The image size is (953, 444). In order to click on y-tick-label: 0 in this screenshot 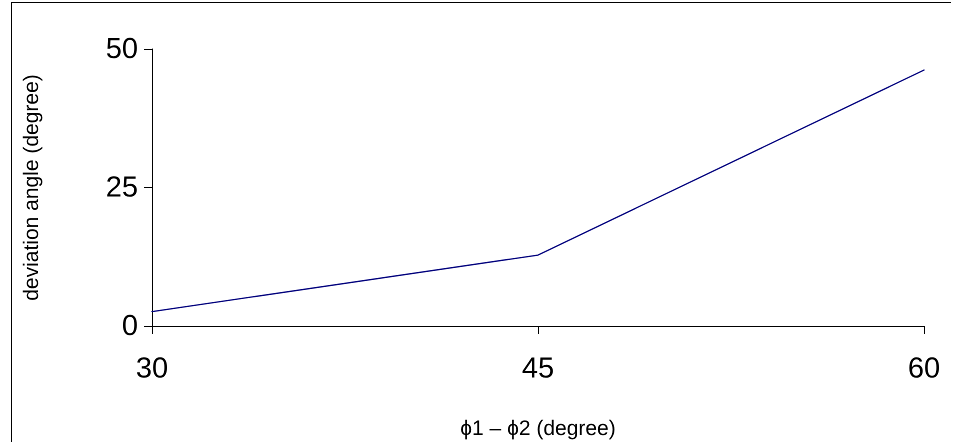, I will do `click(130, 326)`.